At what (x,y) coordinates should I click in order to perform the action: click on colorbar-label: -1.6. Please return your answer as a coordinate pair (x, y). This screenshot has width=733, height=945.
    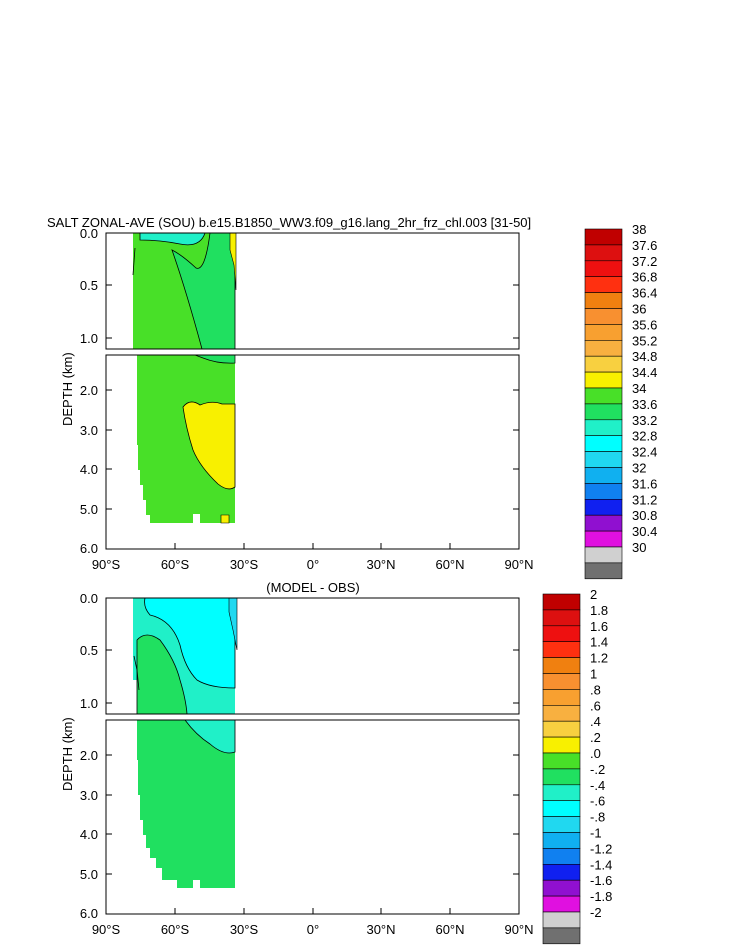
    Looking at the image, I should click on (601, 880).